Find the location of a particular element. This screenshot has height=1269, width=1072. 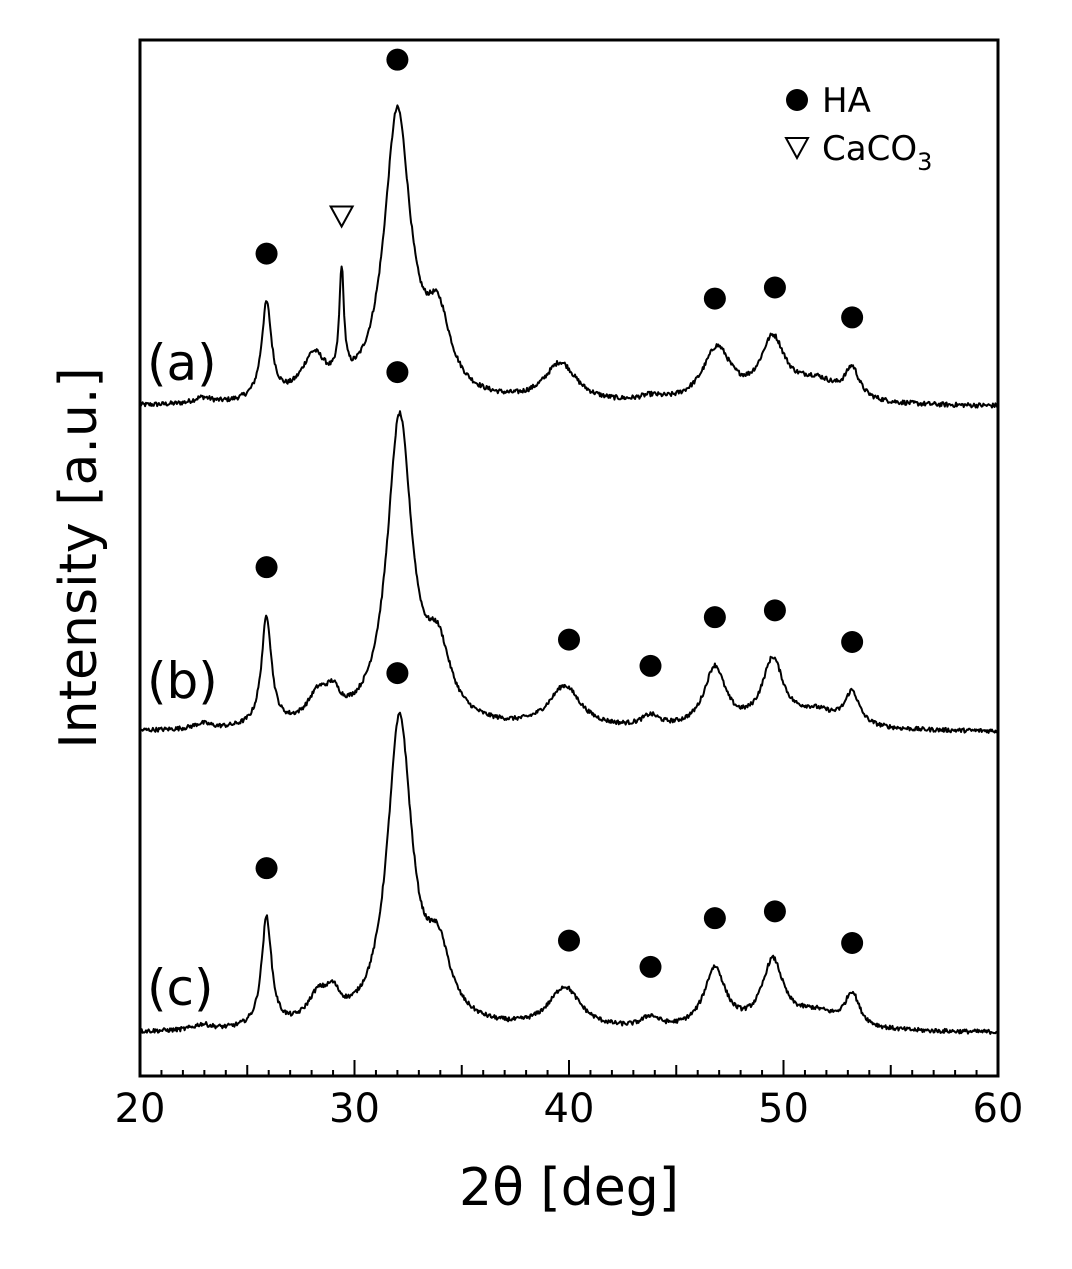

x-tick-label: 60 is located at coordinates (998, 1109).